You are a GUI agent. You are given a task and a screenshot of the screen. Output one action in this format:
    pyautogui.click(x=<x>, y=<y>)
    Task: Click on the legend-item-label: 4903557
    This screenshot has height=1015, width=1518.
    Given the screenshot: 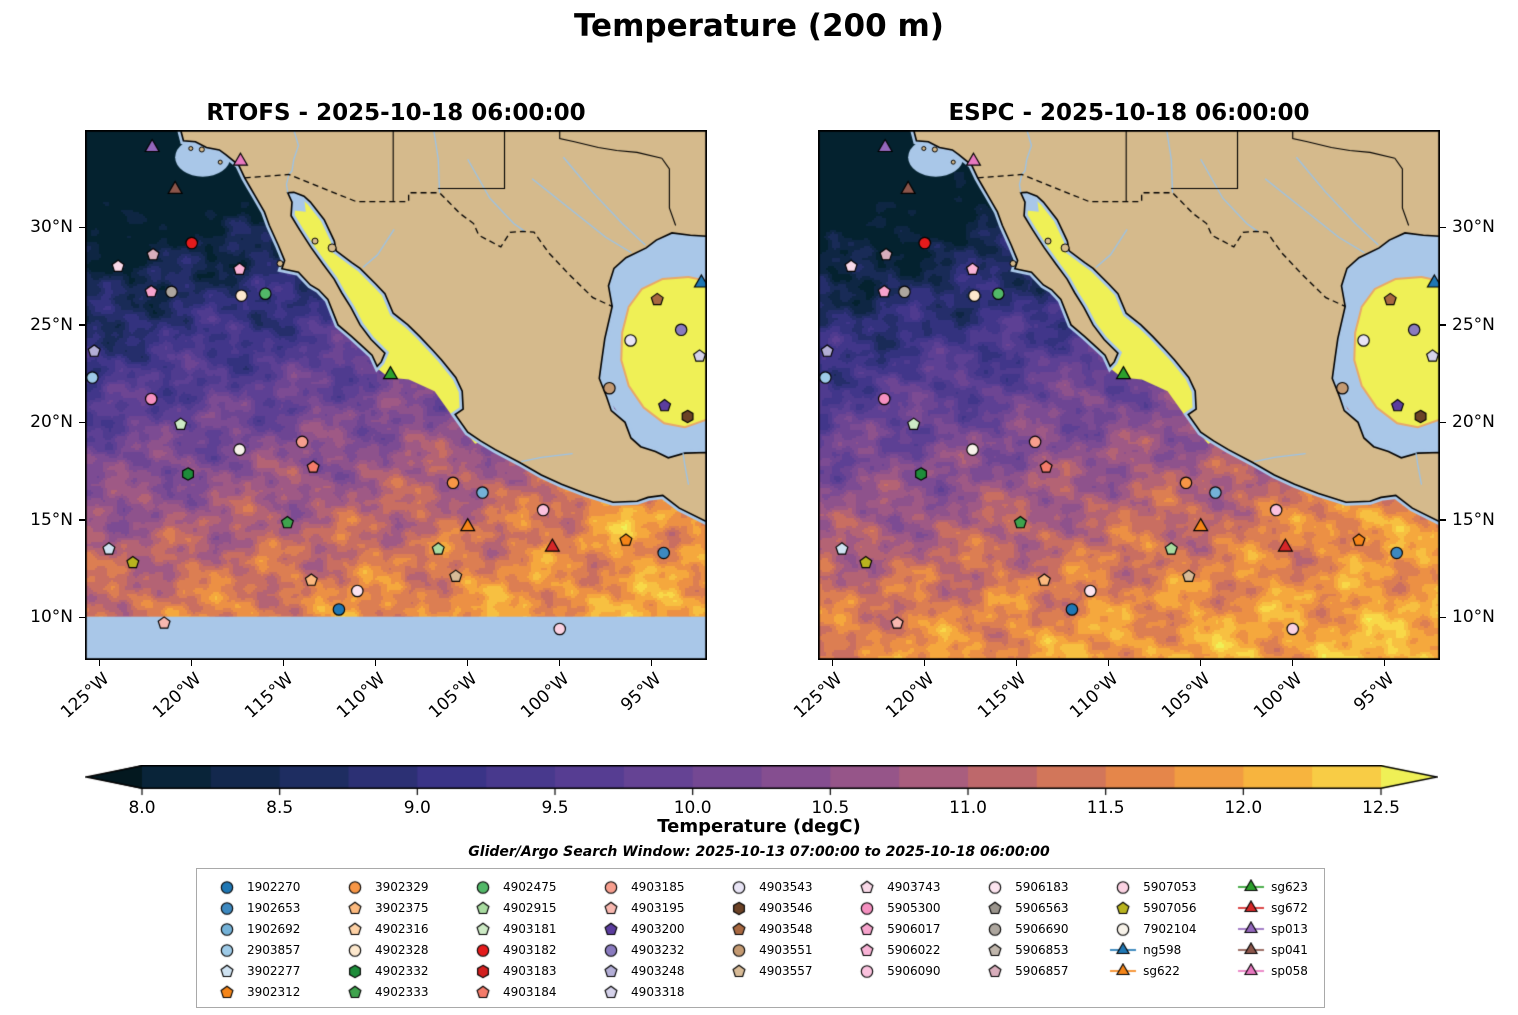 What is the action you would take?
    pyautogui.click(x=786, y=970)
    